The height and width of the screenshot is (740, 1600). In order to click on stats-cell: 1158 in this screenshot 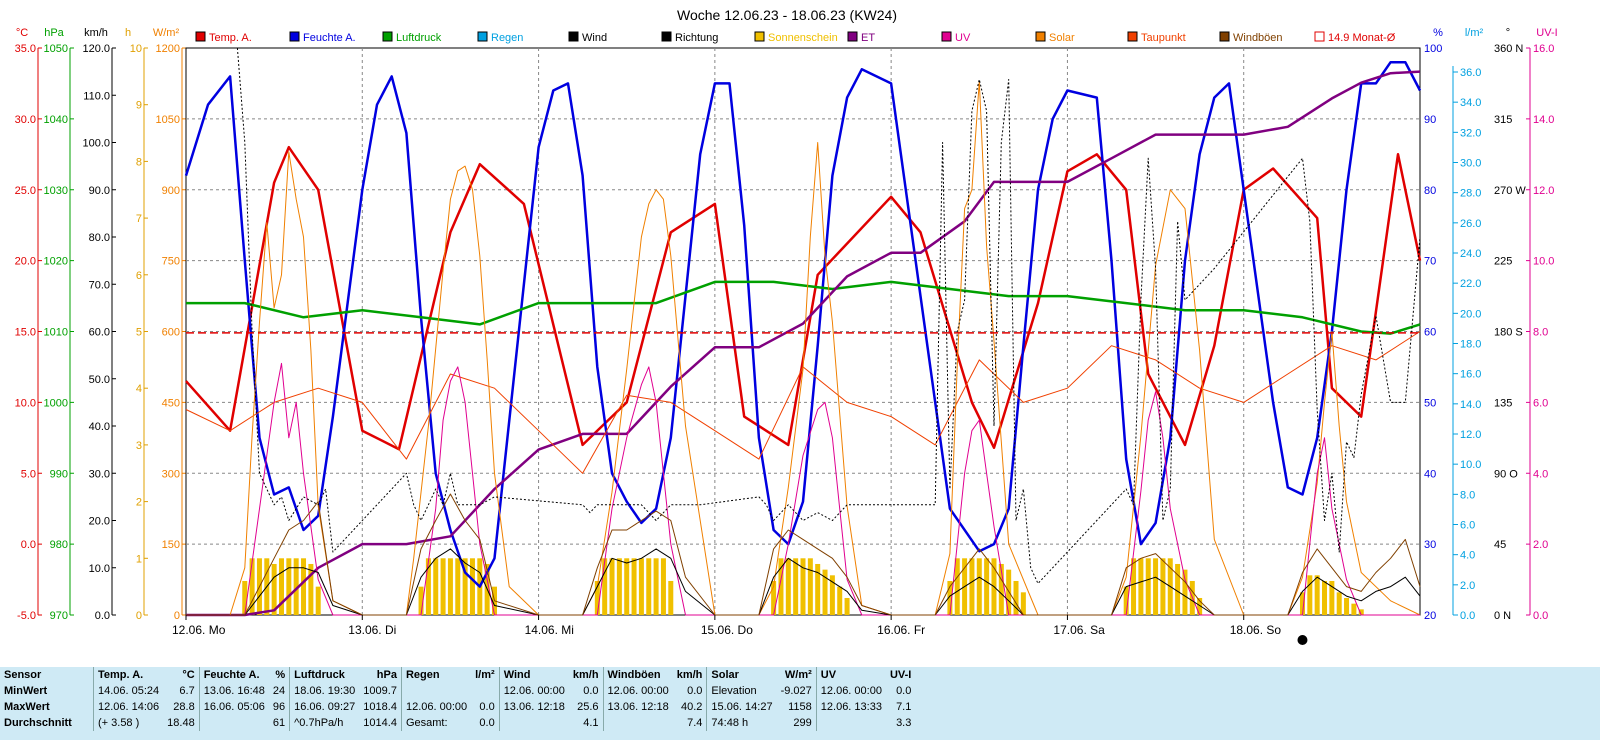, I will do `click(800, 707)`.